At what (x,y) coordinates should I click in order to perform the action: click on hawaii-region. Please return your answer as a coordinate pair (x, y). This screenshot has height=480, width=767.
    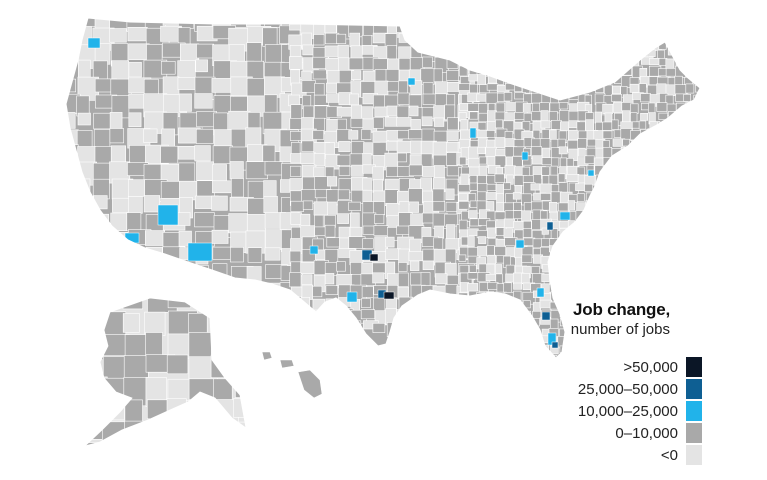
    Looking at the image, I should click on (292, 375).